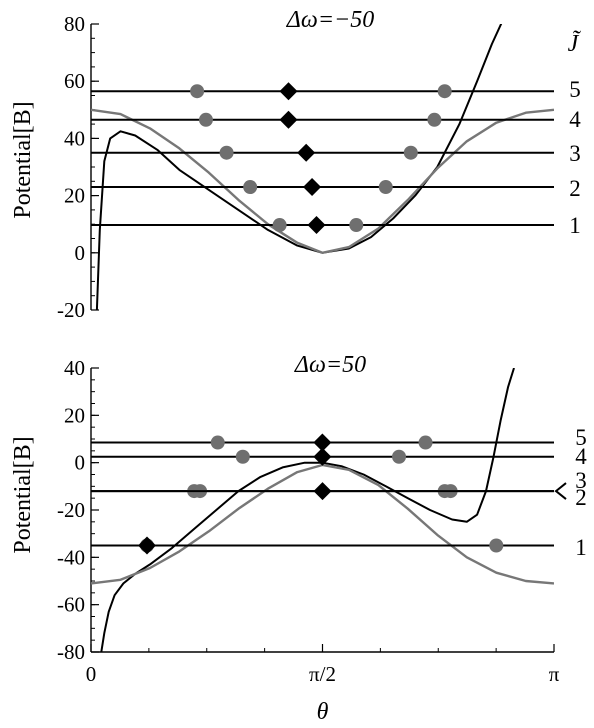 Image resolution: width=594 pixels, height=728 pixels. I want to click on y-tick-label: 60, so click(74, 81).